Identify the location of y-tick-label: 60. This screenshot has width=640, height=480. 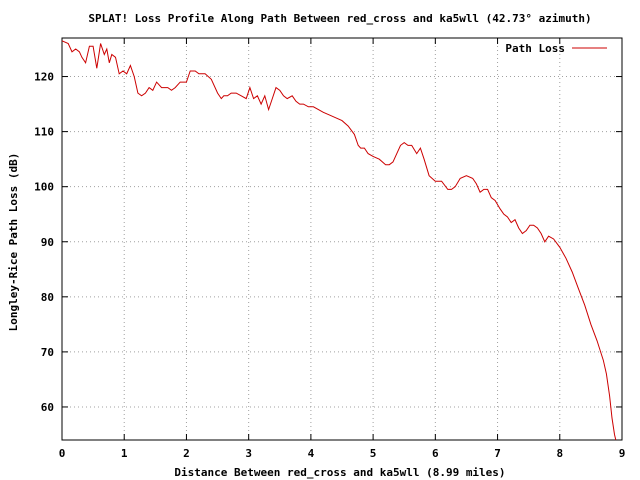
(47, 407).